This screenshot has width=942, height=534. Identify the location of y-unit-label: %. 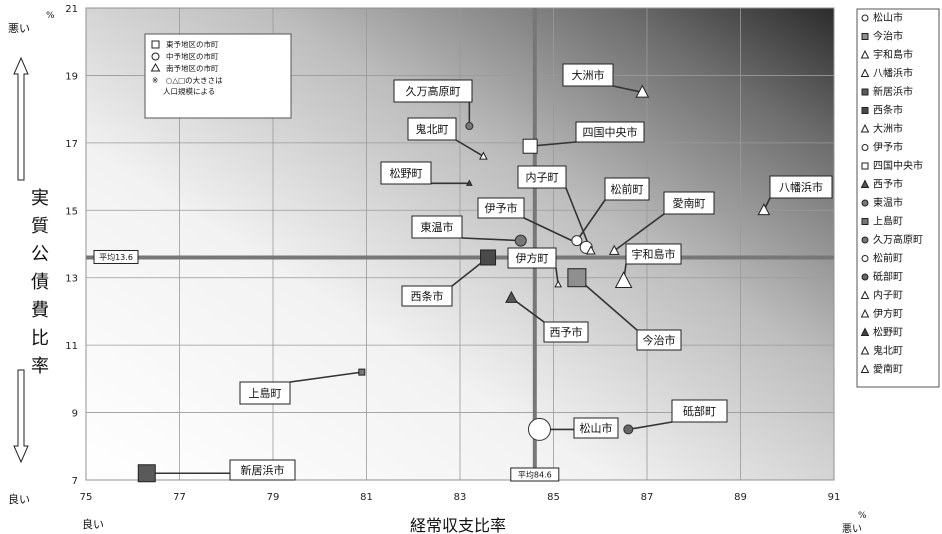
(50, 16).